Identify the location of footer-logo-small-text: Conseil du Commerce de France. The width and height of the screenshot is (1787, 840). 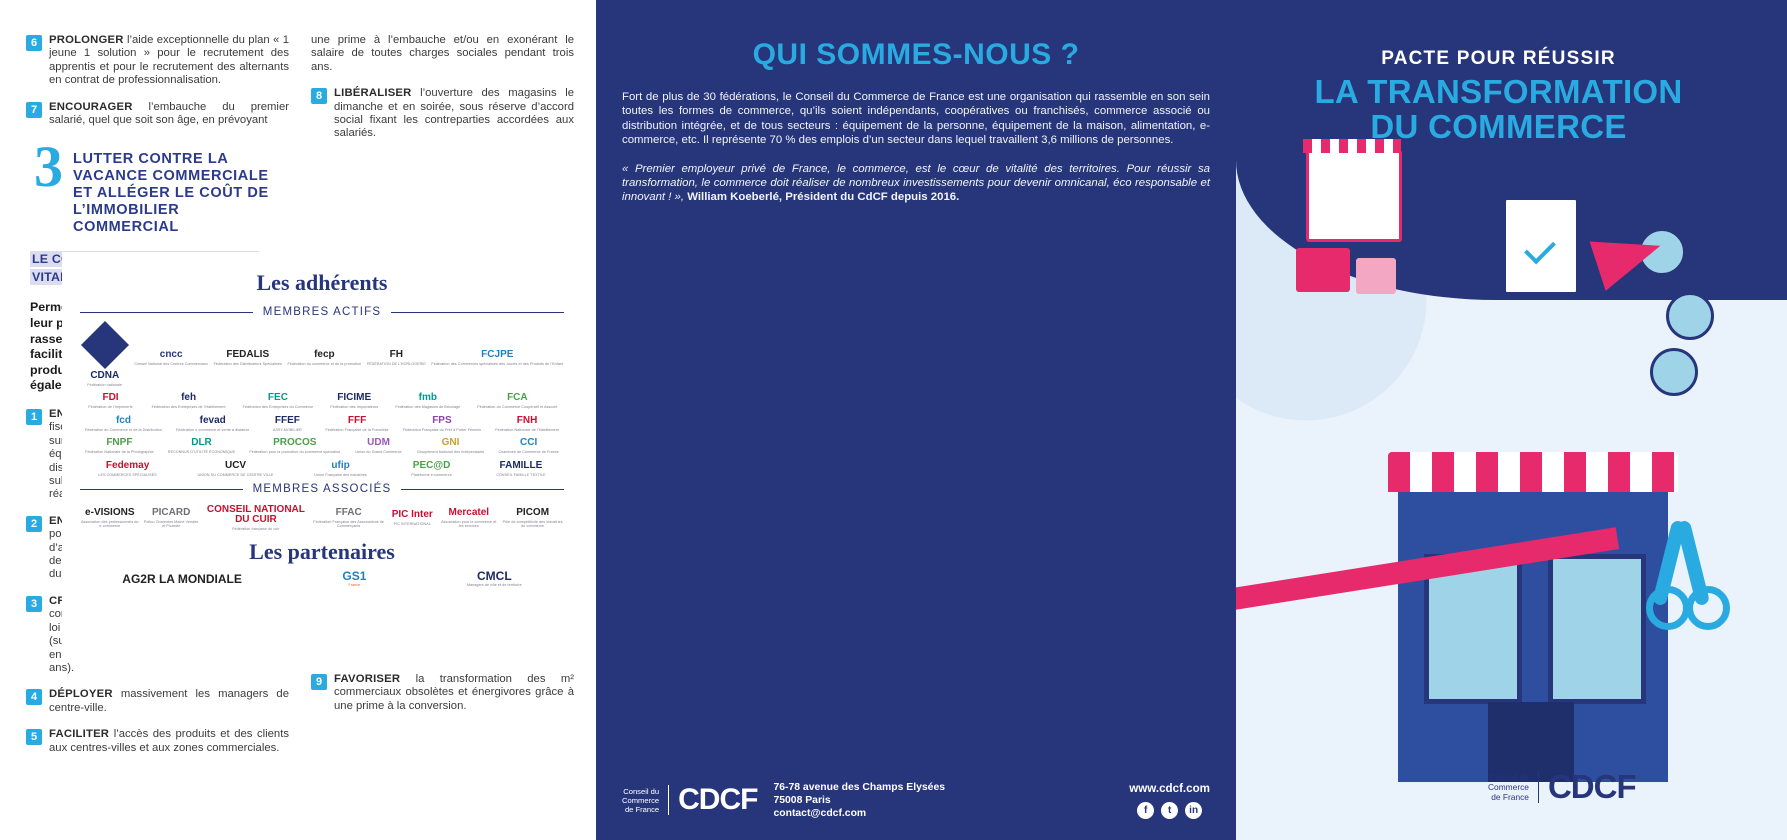
(640, 800).